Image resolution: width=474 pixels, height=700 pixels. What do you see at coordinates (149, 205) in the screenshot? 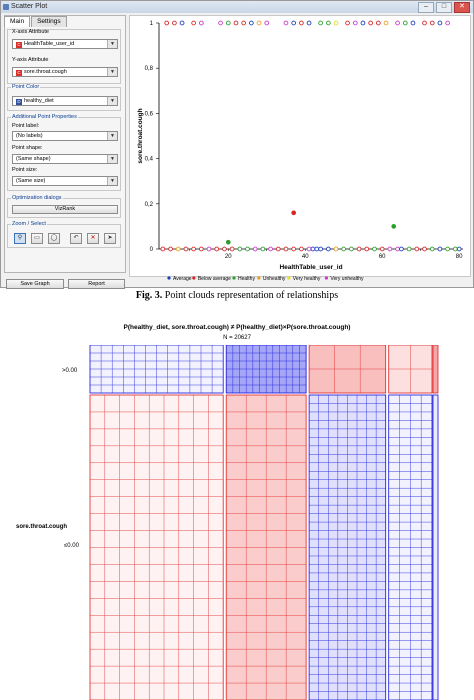
I see `y-tick-label: 0,2` at bounding box center [149, 205].